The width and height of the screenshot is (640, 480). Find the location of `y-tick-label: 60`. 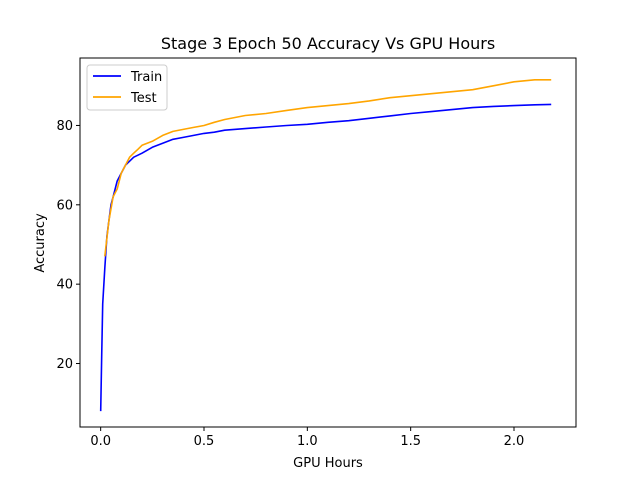

y-tick-label: 60 is located at coordinates (64, 205).